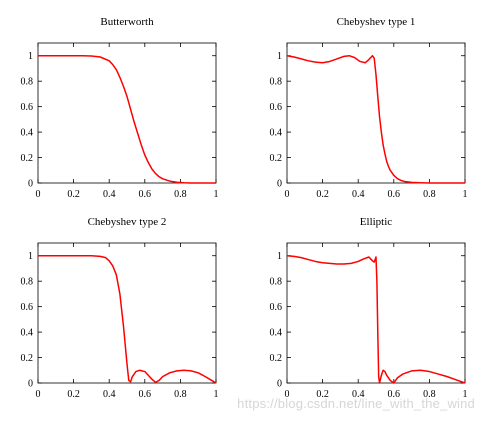 This screenshot has width=485, height=421. What do you see at coordinates (376, 22) in the screenshot?
I see `chart-title: Chebyshev type 1` at bounding box center [376, 22].